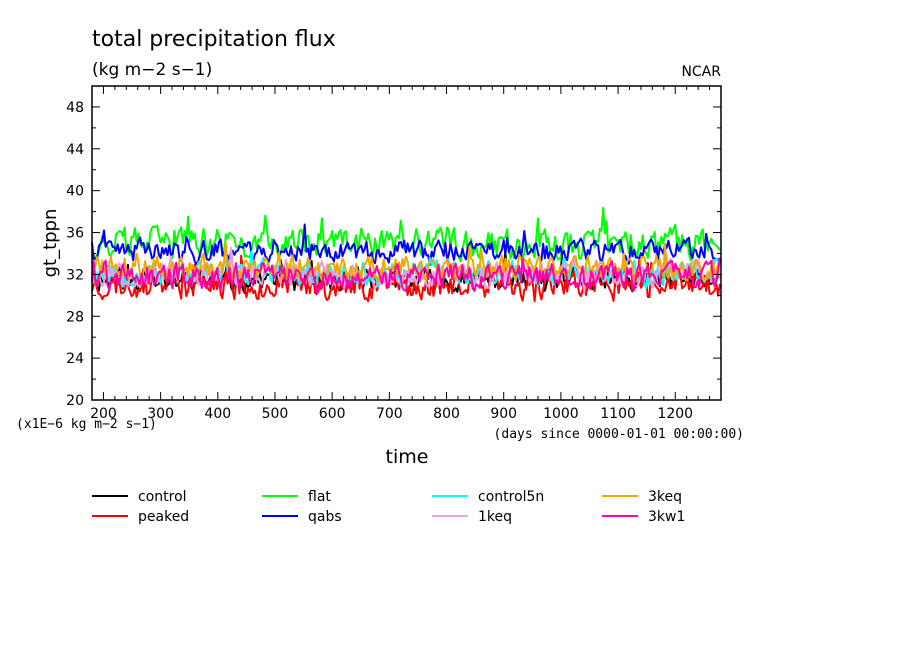  Describe the element at coordinates (296, 497) in the screenshot. I see `legend-item-flat: flat` at that location.